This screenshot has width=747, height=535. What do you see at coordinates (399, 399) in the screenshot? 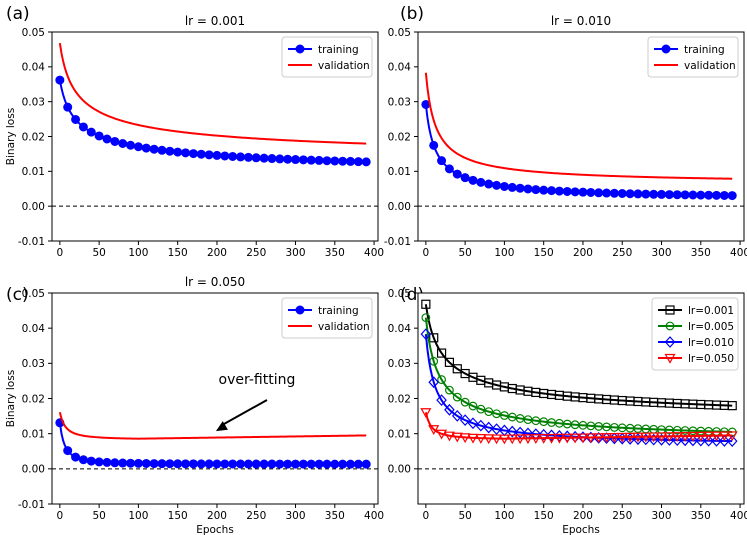
I see `y-tick-label: 0.02` at bounding box center [399, 399].